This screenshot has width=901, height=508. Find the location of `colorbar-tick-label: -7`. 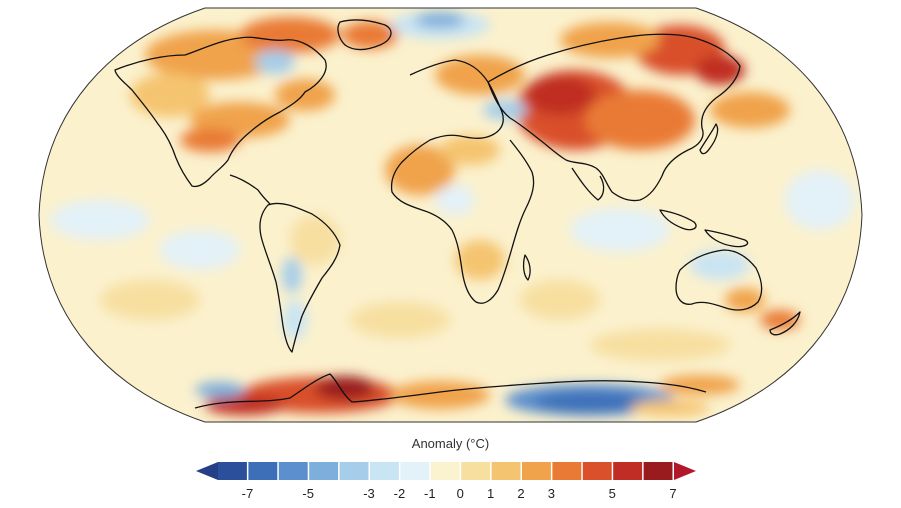

colorbar-tick-label: -7 is located at coordinates (247, 493).